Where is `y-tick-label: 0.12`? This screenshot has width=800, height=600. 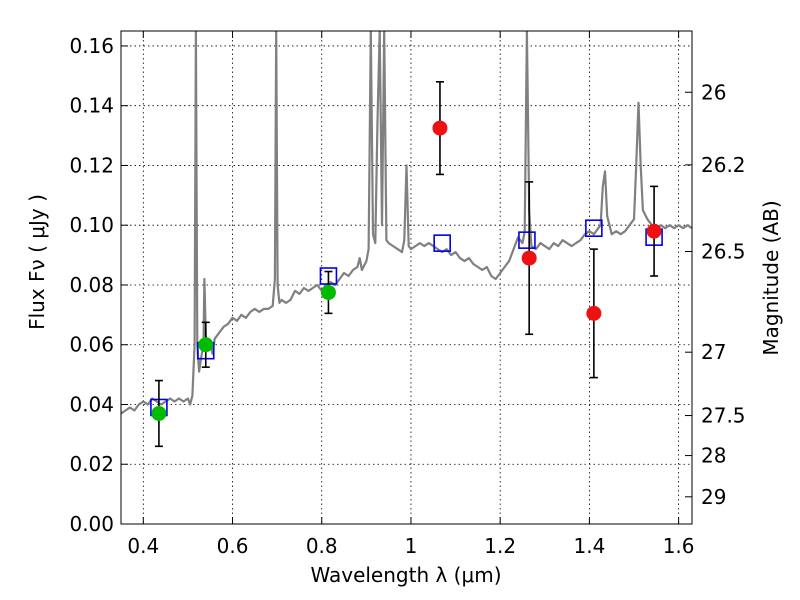 y-tick-label: 0.12 is located at coordinates (91, 165).